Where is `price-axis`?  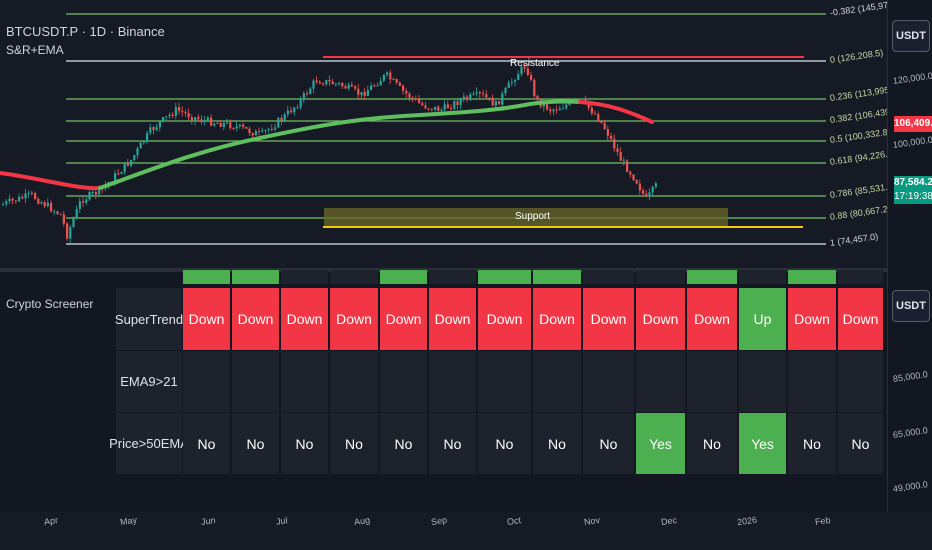
price-axis is located at coordinates (909, 256).